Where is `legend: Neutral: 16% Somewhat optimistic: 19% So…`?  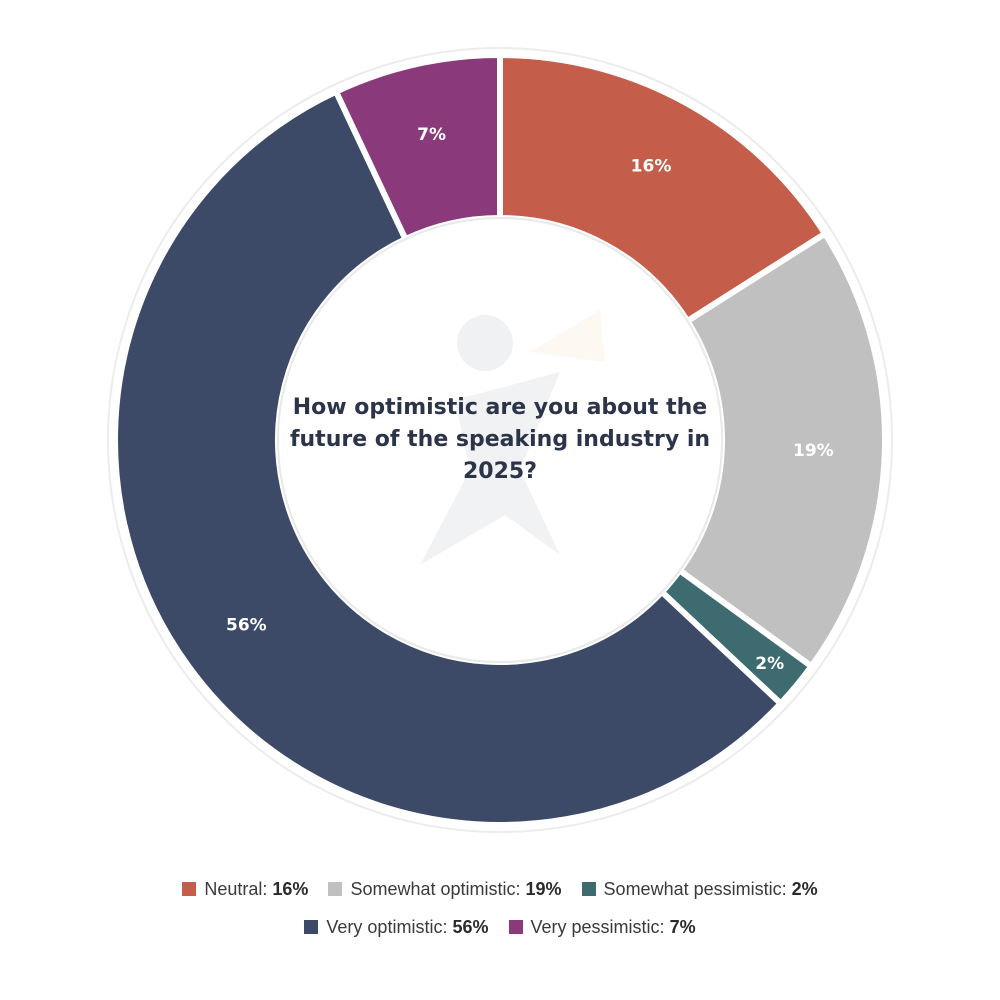
legend: Neutral: 16% Somewhat optimistic: 19% So… is located at coordinates (500, 908).